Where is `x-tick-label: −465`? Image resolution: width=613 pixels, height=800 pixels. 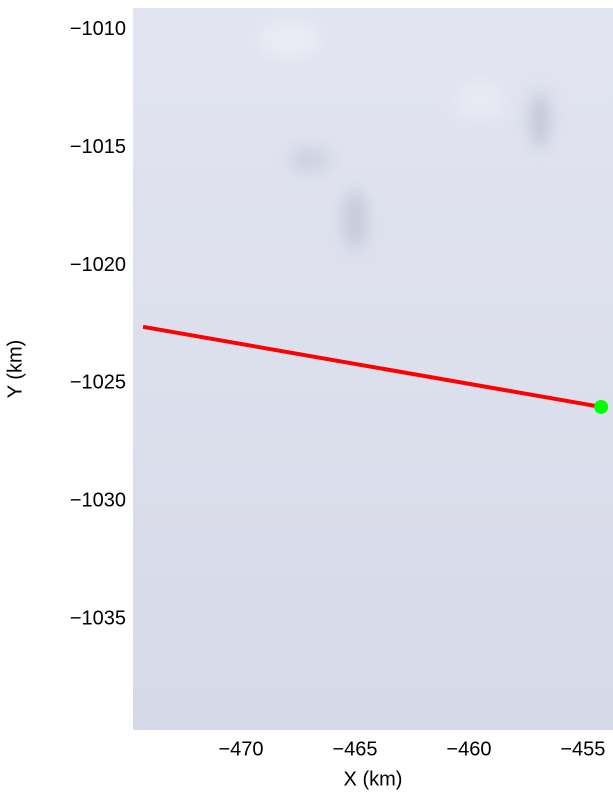 x-tick-label: −465 is located at coordinates (354, 749).